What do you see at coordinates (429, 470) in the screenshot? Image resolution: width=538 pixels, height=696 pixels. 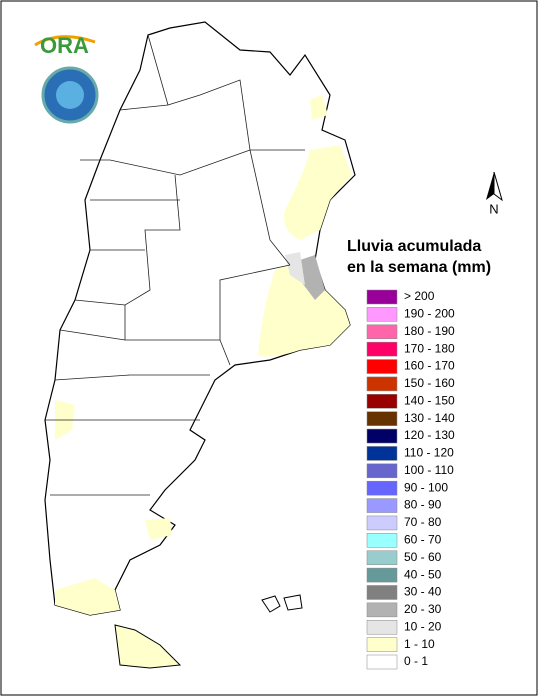 I see `legend-label: 100 - 110` at bounding box center [429, 470].